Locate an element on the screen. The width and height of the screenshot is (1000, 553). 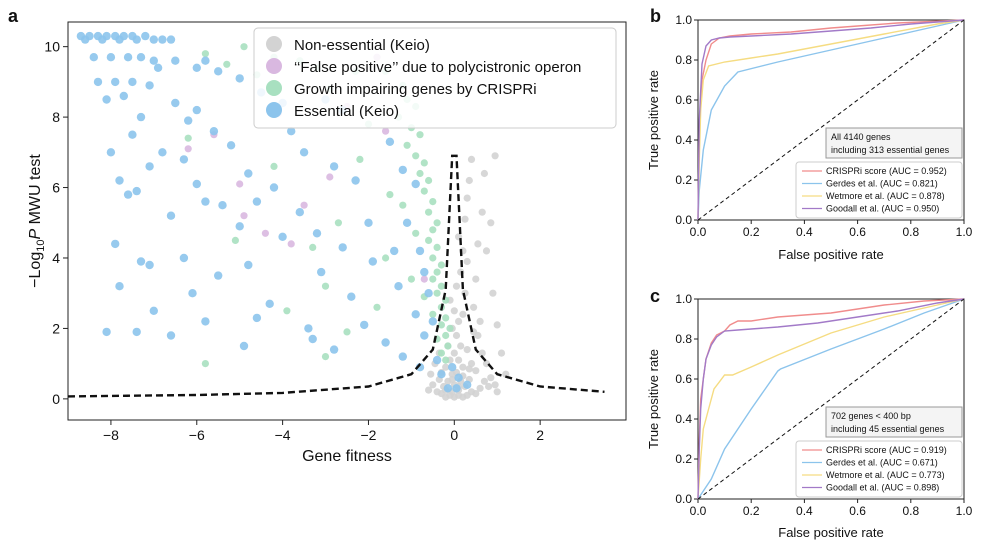
panel-b-legend-gerdes: Gerdes et al. (AUC = 0.821) is located at coordinates (882, 184).